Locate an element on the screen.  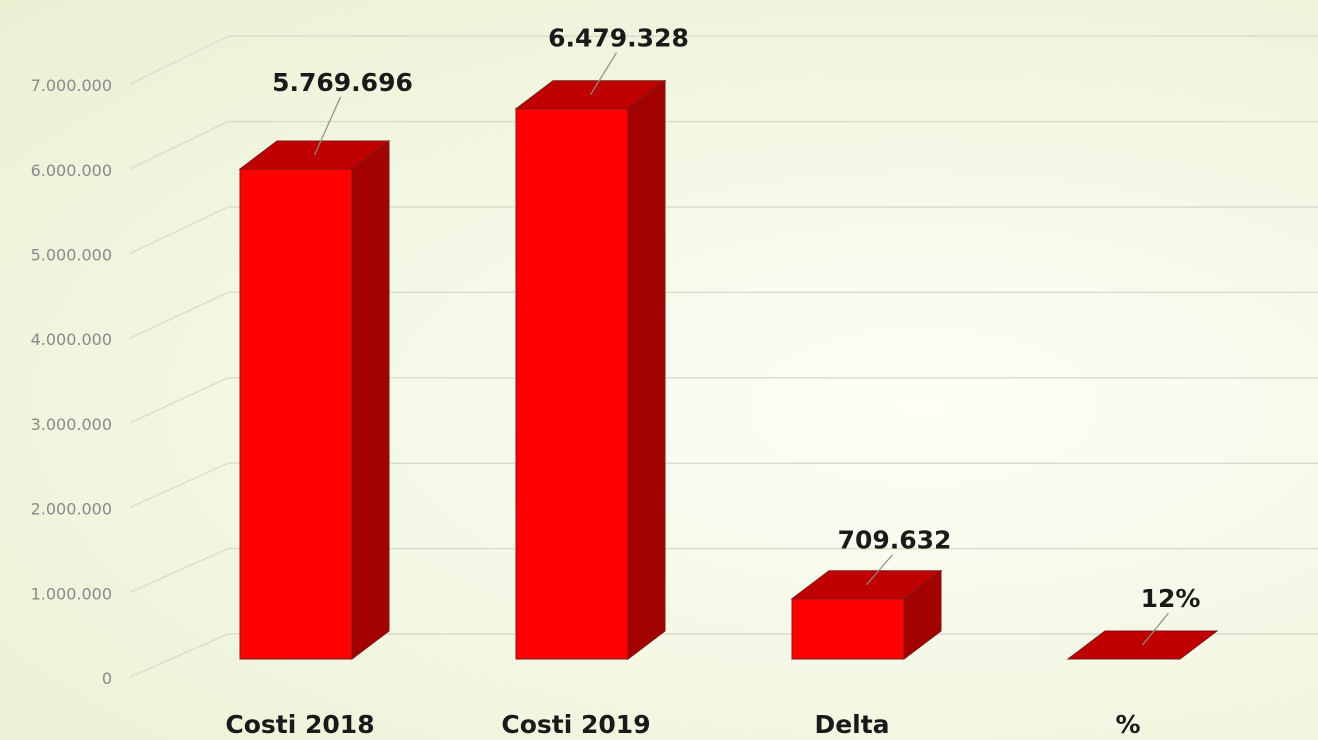
y-tick-label: 4.000.000 is located at coordinates (71, 339).